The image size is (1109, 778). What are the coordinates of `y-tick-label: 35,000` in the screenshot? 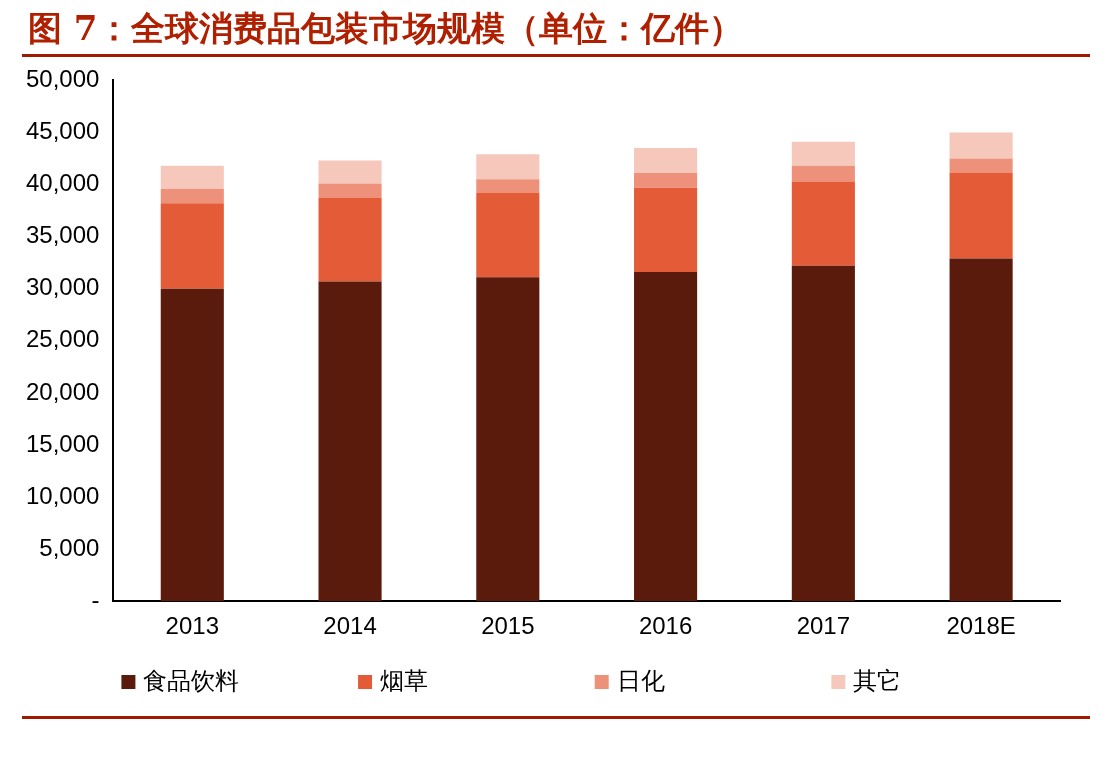 It's located at (63, 235).